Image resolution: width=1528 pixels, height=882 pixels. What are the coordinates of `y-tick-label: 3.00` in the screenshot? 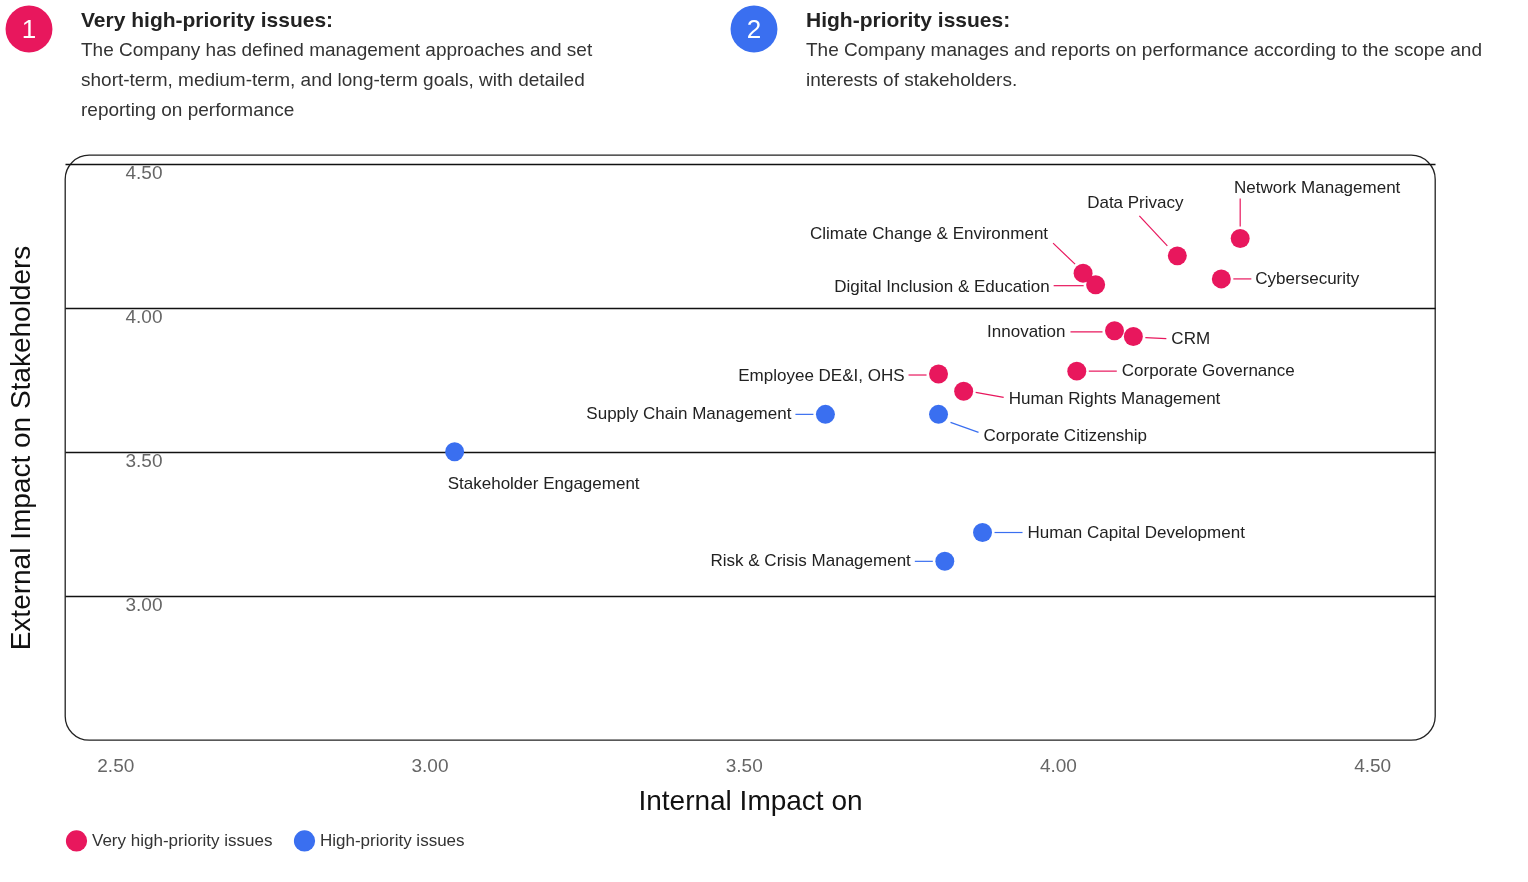 It's located at (144, 605).